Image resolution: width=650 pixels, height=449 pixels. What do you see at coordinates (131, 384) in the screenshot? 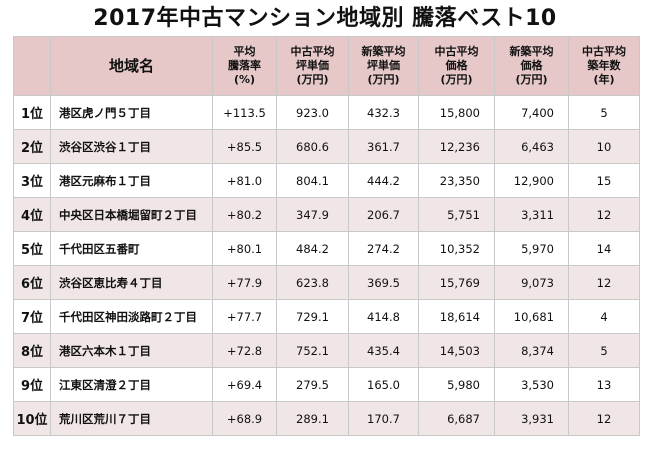
I see `area-cell: 江東区清澄２丁目` at bounding box center [131, 384].